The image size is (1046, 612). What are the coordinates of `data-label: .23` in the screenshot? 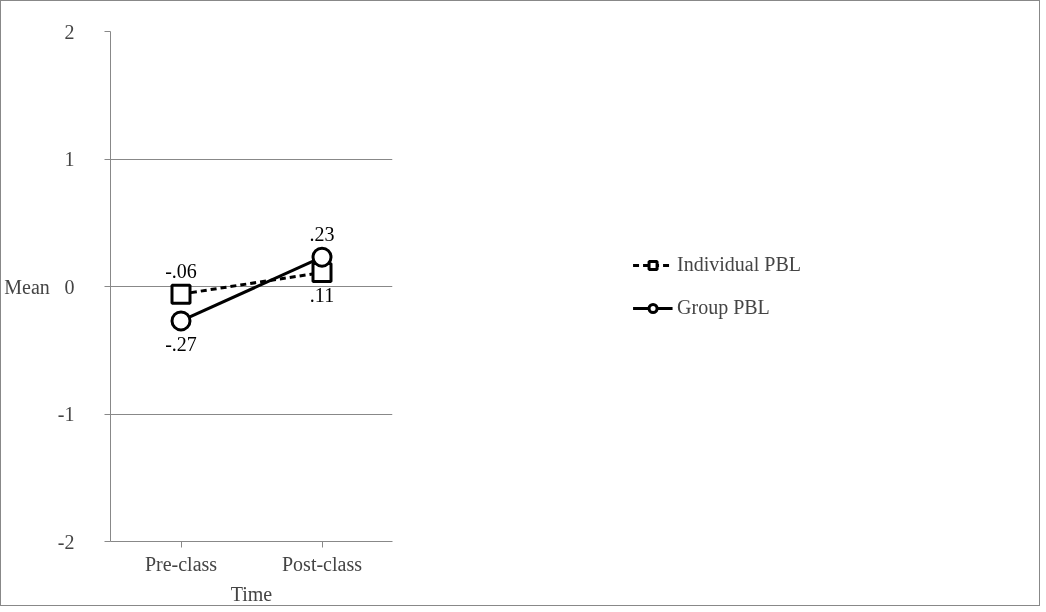 It's located at (322, 234).